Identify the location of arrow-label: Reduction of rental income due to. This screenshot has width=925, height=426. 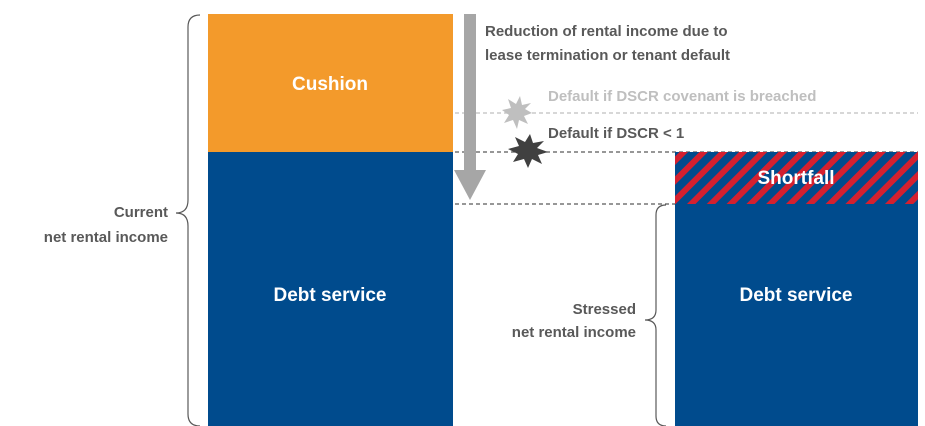
(606, 31).